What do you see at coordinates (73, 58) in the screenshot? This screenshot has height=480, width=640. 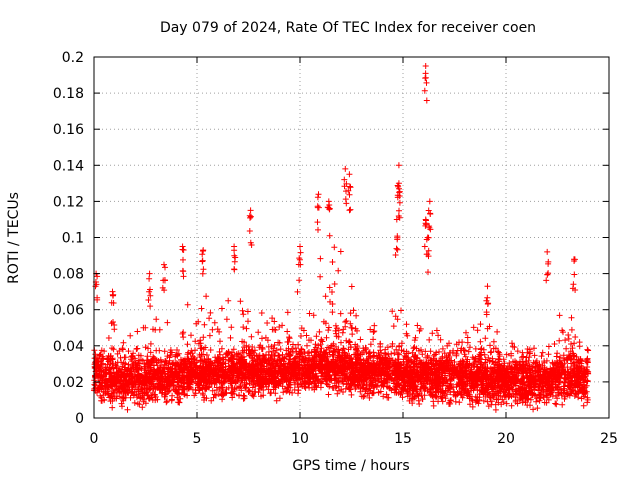 I see `y-tick-label: 0.2` at bounding box center [73, 58].